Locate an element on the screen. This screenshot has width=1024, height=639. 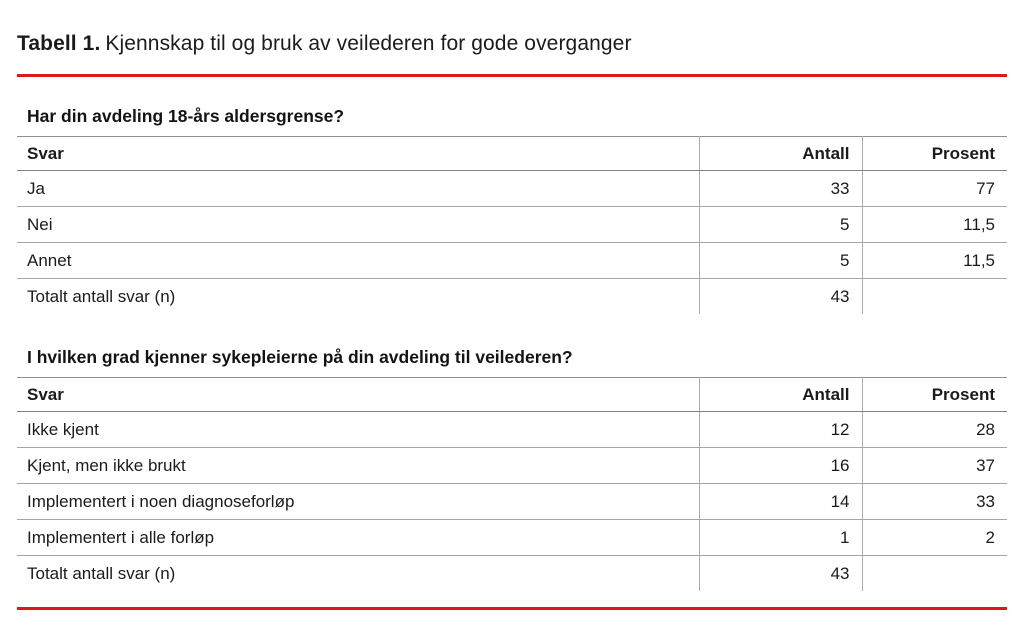
cell-count: 16 is located at coordinates (780, 465).